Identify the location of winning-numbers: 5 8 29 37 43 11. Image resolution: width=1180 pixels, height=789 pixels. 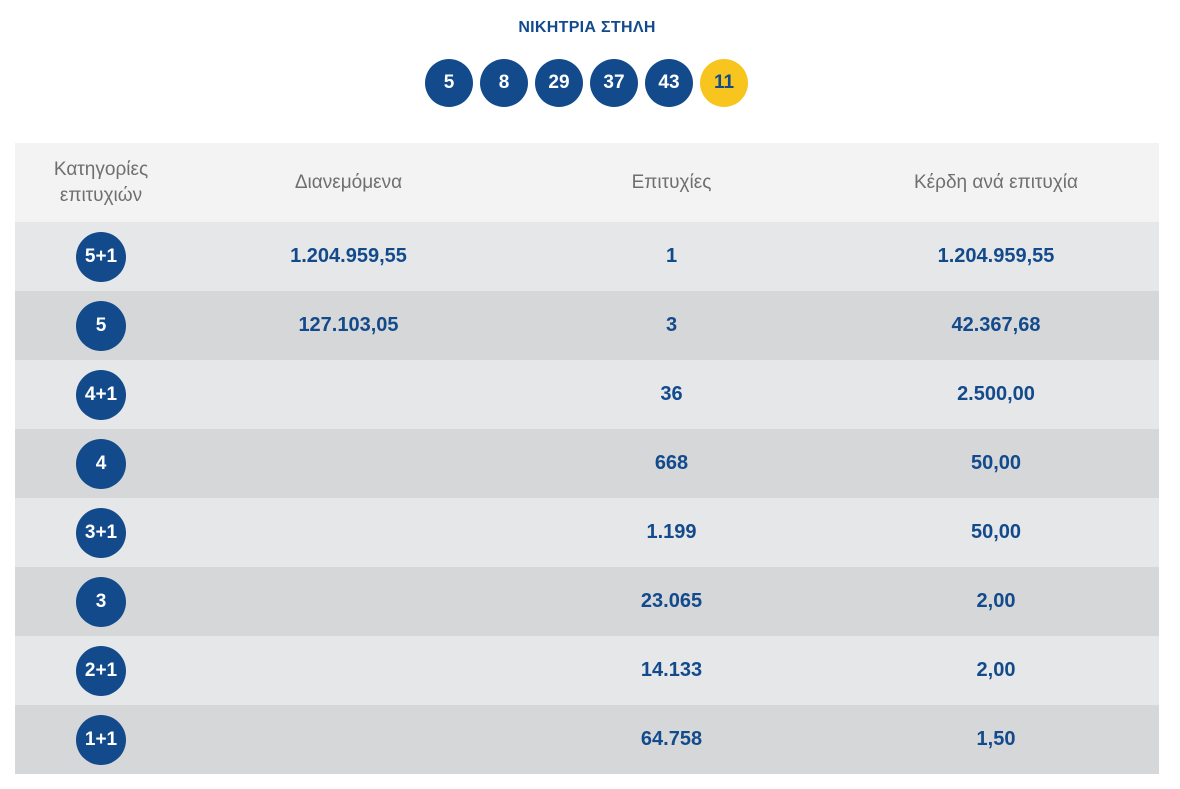
(586, 83).